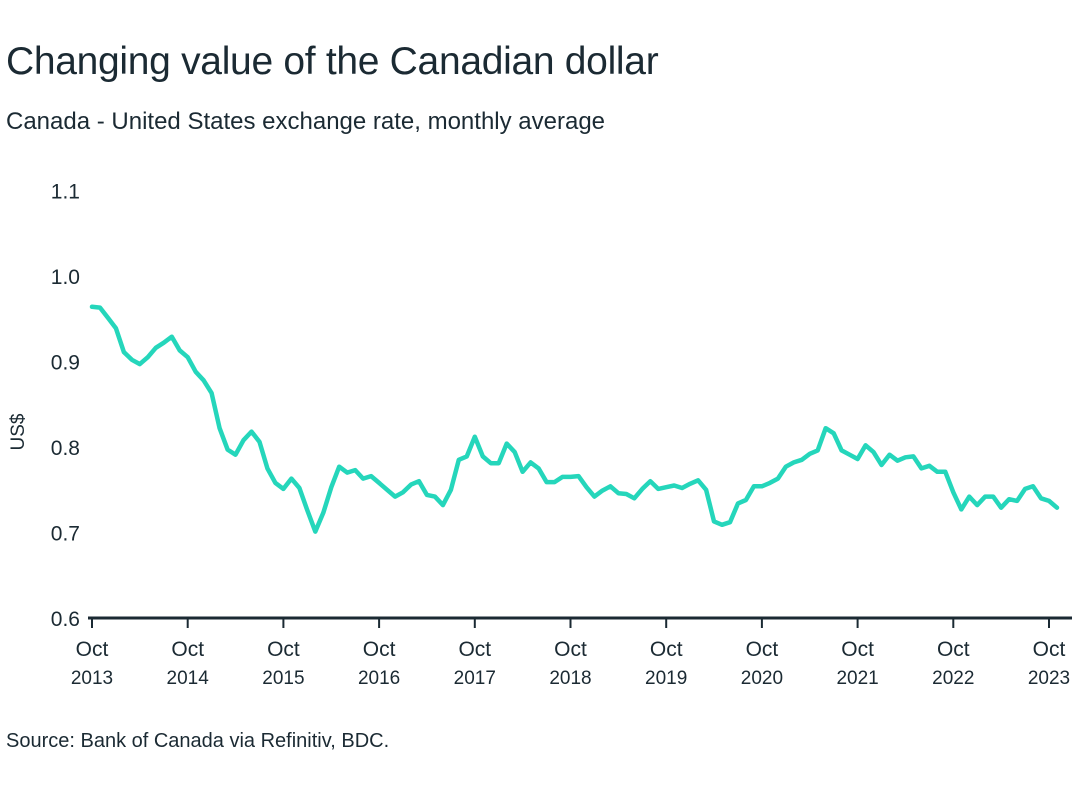 The image size is (1080, 810). What do you see at coordinates (475, 678) in the screenshot?
I see `x-tick-year-label: 2017` at bounding box center [475, 678].